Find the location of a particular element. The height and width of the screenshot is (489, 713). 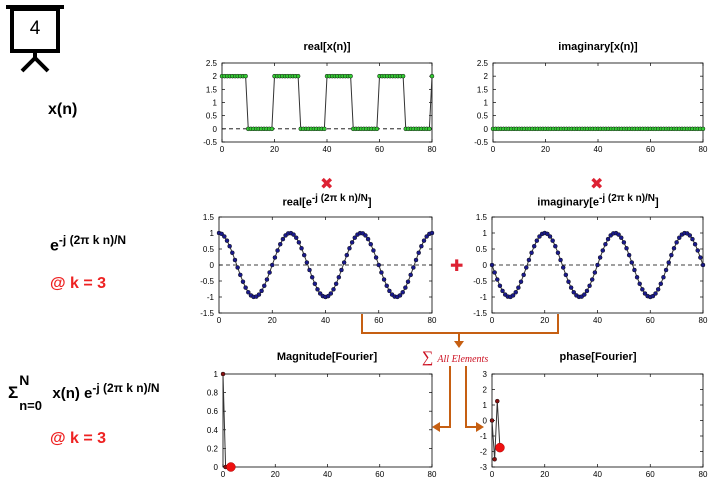

title-real-x: real[x(n)] is located at coordinates (327, 47).